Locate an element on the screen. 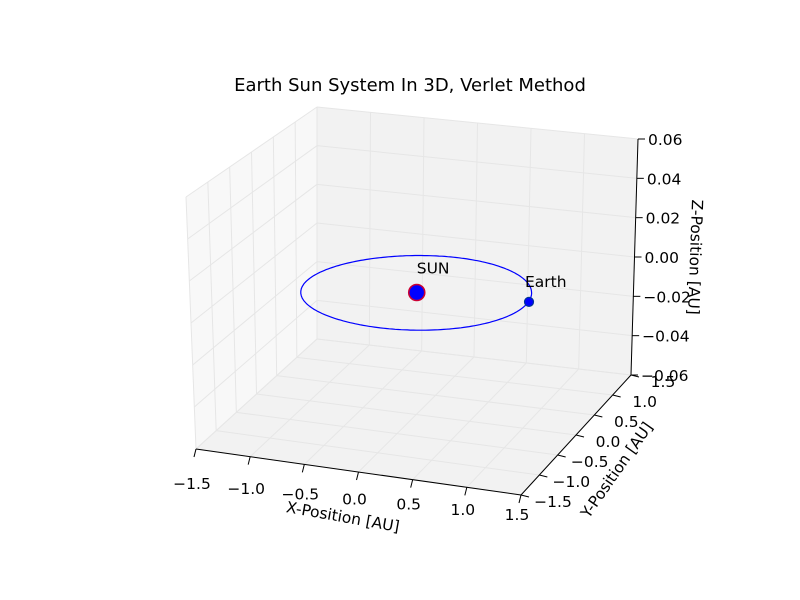 The height and width of the screenshot is (600, 800). z-tick-label: −0.06 is located at coordinates (665, 376).